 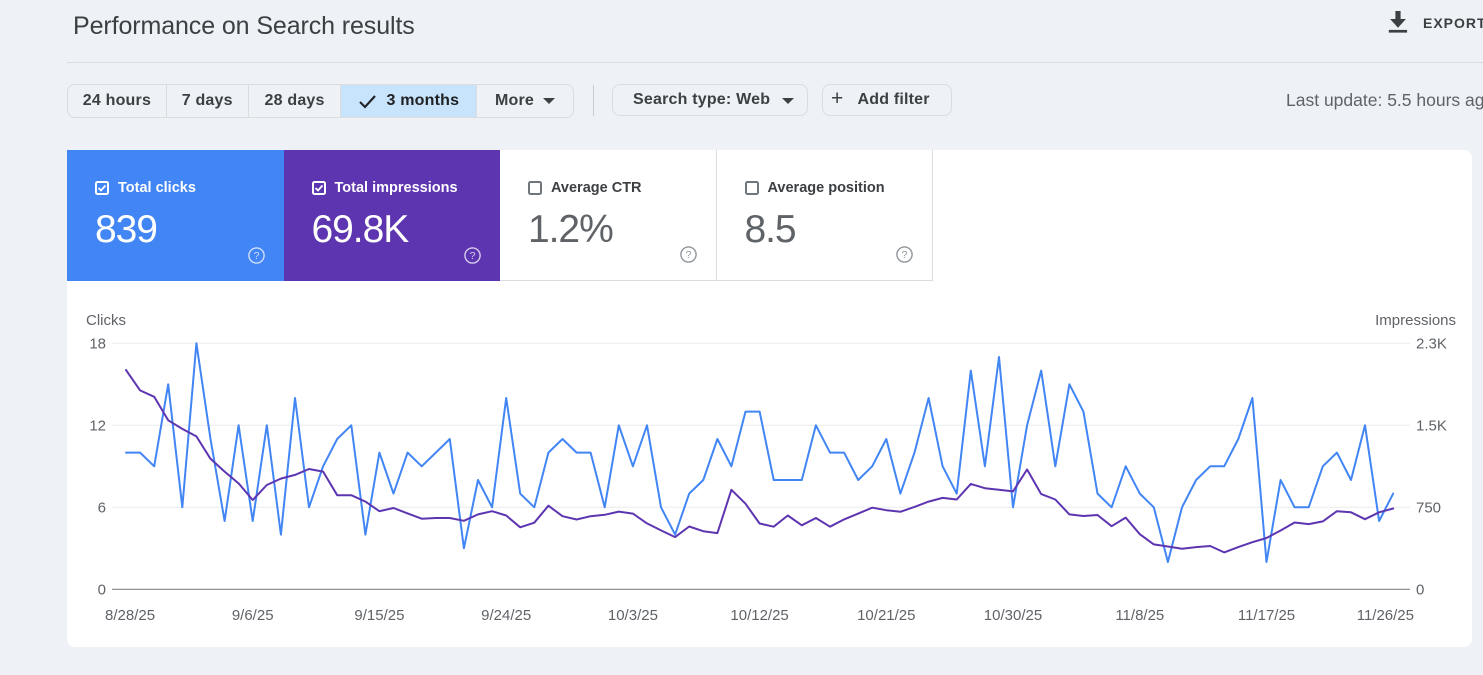 What do you see at coordinates (1415, 320) in the screenshot?
I see `svg-text: Impressions` at bounding box center [1415, 320].